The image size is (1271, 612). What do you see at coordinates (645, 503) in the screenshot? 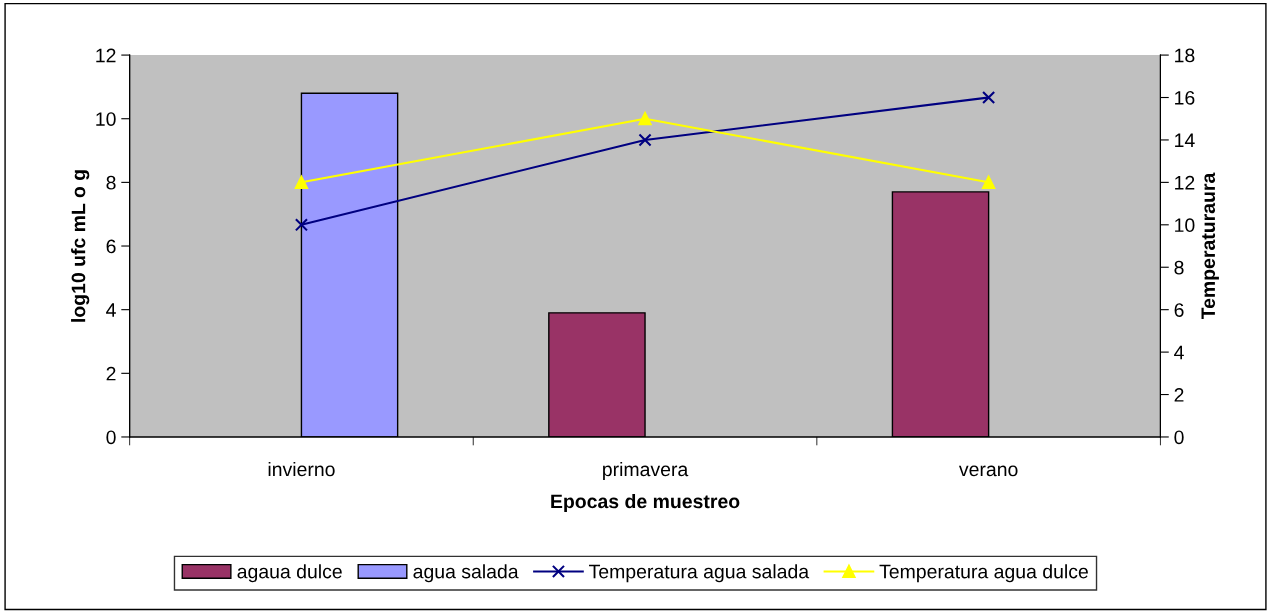
I see `x-axis-title: Epocas de muestreo` at bounding box center [645, 503].